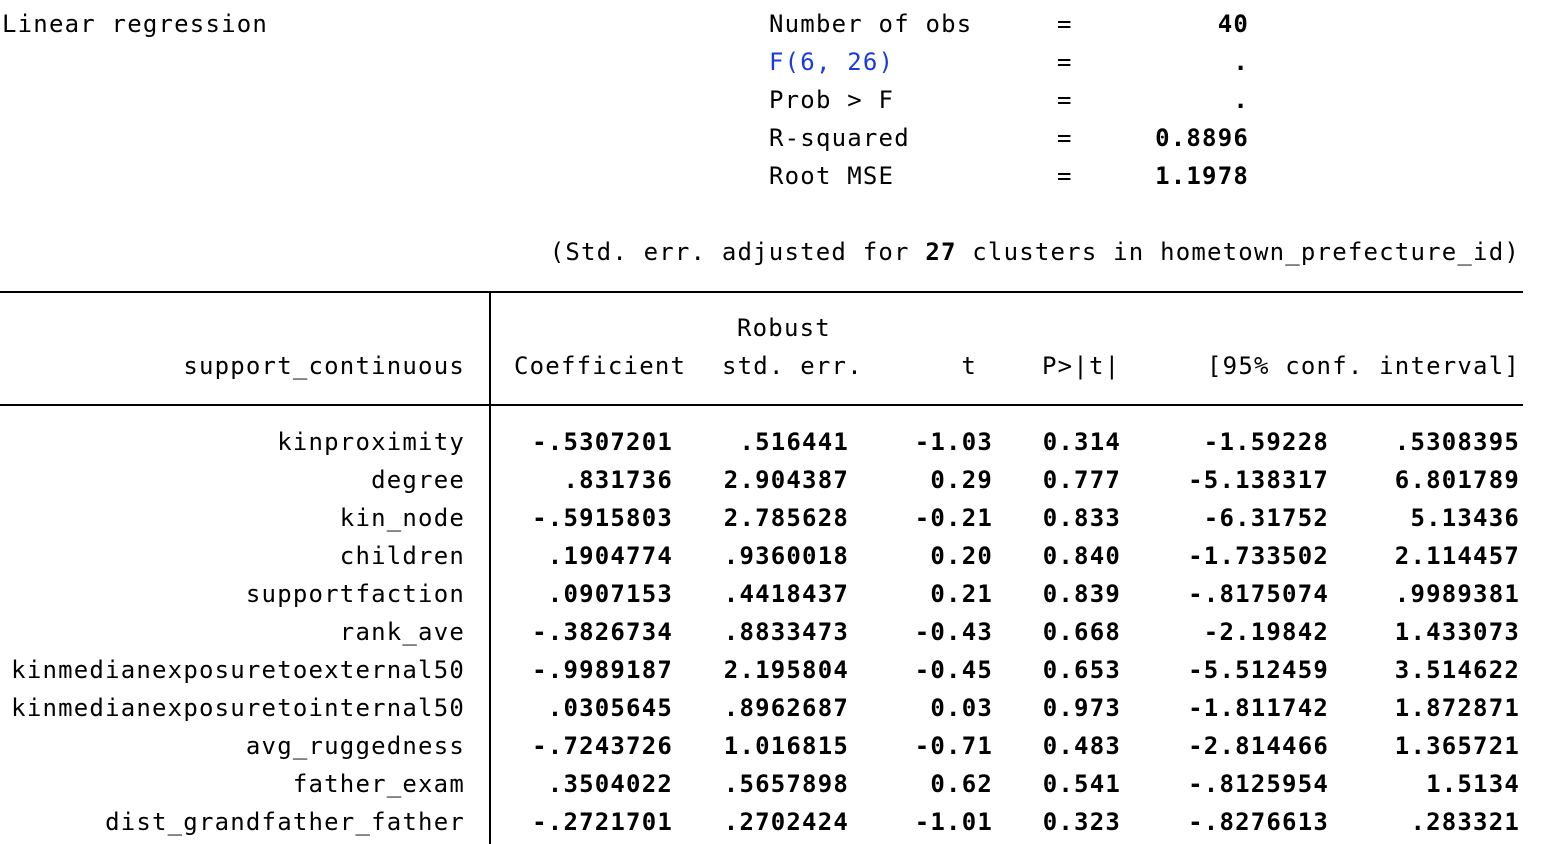 The width and height of the screenshot is (1542, 844). I want to click on std-err-cell: .2702424, so click(786, 822).